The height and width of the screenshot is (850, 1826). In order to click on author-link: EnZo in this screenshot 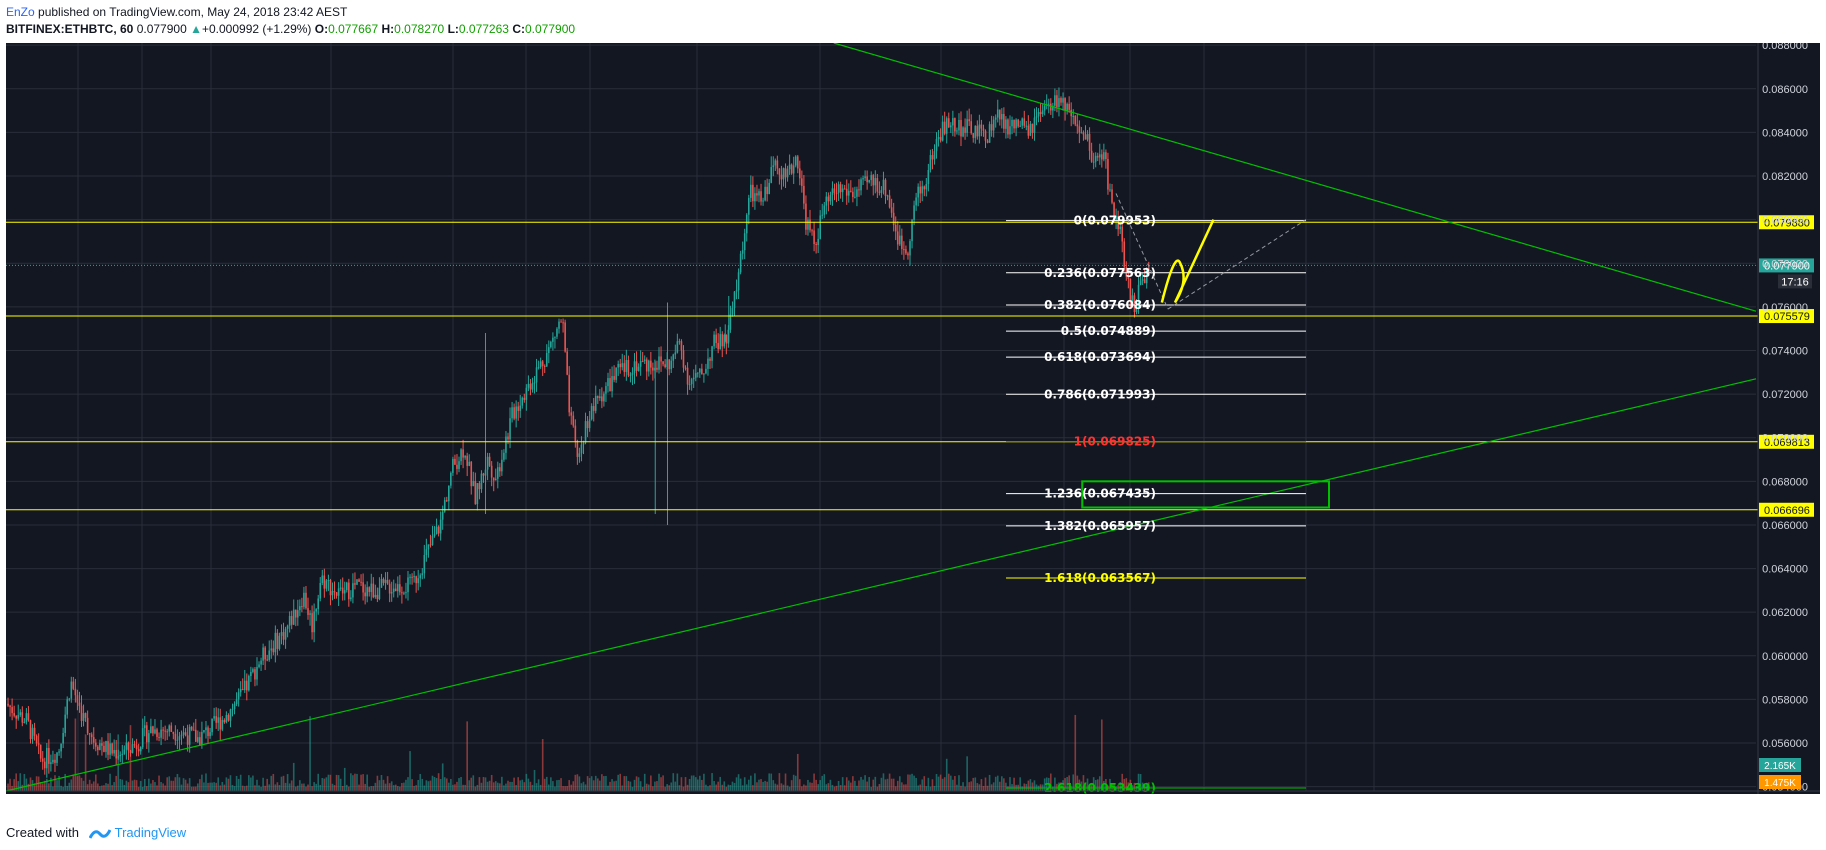, I will do `click(20, 12)`.